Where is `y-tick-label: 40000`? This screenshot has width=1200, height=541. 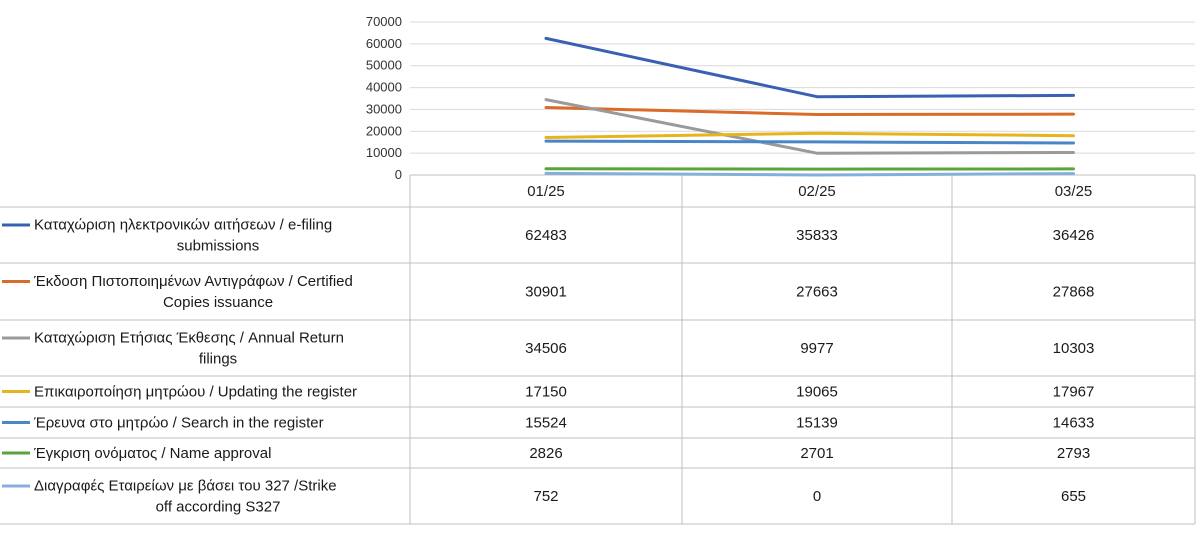
y-tick-label: 40000 is located at coordinates (384, 87).